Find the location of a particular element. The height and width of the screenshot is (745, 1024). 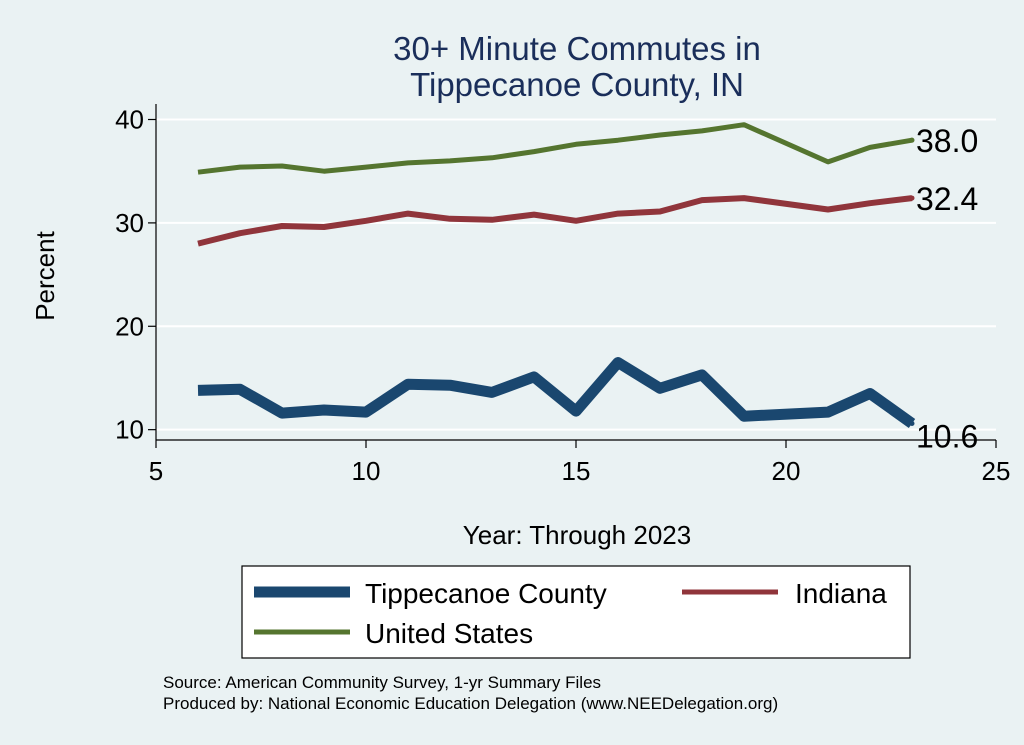

end-point-tippecanoe-county is located at coordinates (912, 423).